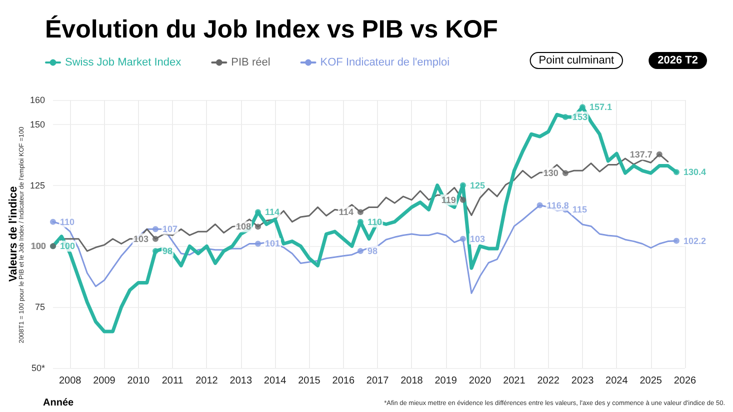 The height and width of the screenshot is (412, 733). I want to click on y-tick-label: 125, so click(37, 185).